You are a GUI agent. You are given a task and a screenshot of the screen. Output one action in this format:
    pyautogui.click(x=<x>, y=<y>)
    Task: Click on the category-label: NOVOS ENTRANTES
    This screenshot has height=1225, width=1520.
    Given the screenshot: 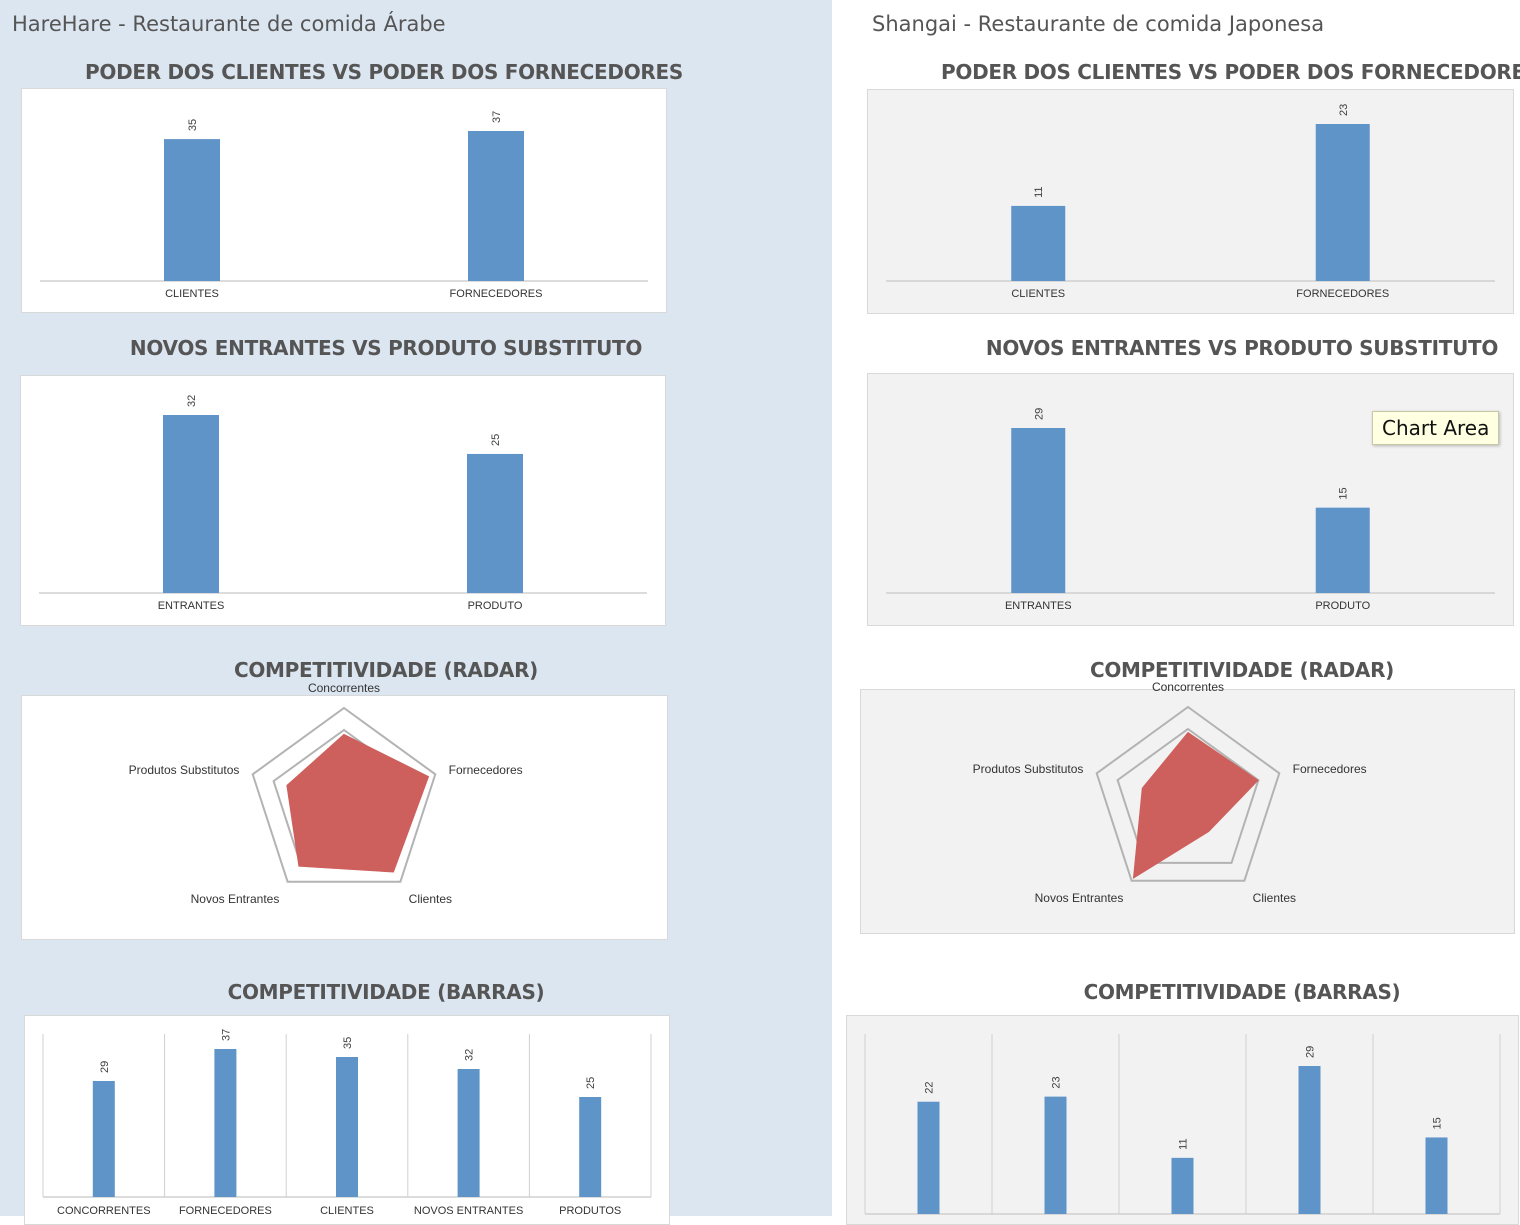 What is the action you would take?
    pyautogui.click(x=468, y=1211)
    